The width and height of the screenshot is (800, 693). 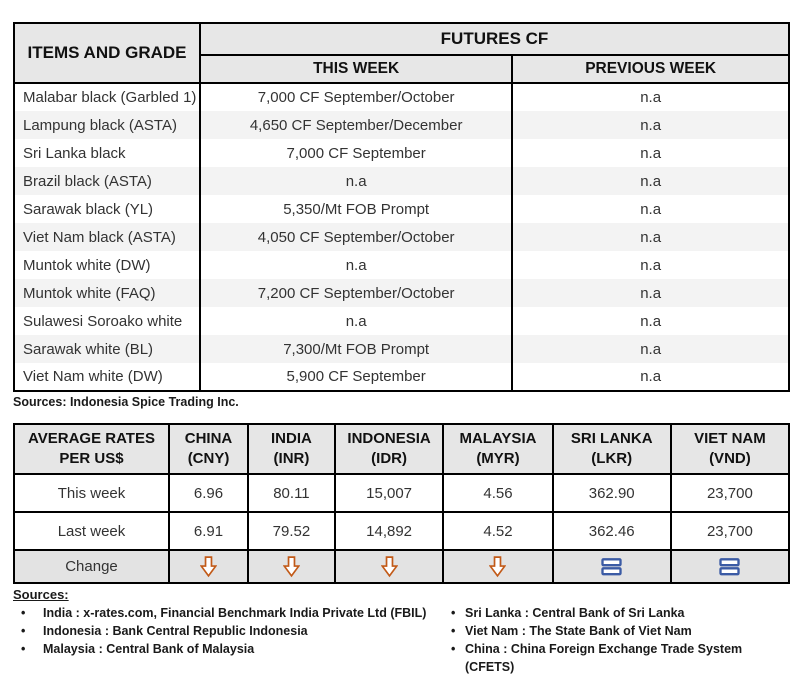 What do you see at coordinates (611, 493) in the screenshot?
I see `rate-value-cell: 362.90` at bounding box center [611, 493].